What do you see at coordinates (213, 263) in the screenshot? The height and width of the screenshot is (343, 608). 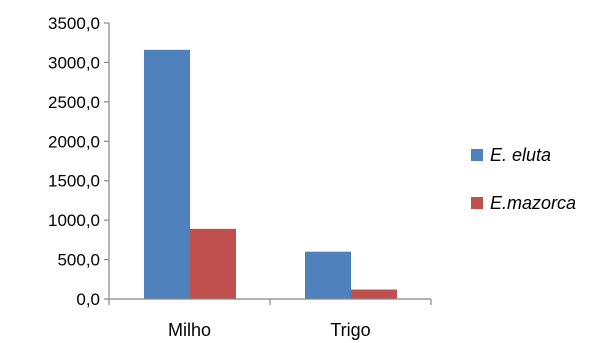 I see `bar-e-mazorca-milho` at bounding box center [213, 263].